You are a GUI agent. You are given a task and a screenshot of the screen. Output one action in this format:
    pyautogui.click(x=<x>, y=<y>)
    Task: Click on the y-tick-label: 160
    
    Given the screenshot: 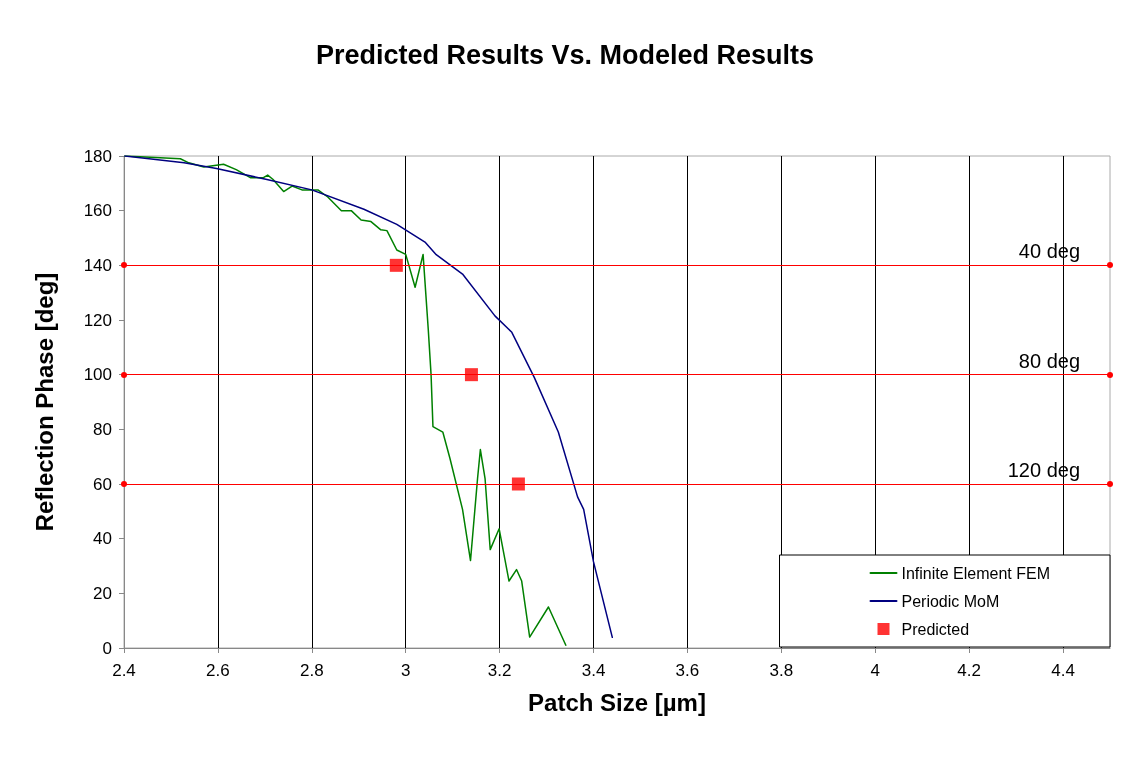 What is the action you would take?
    pyautogui.click(x=97, y=211)
    